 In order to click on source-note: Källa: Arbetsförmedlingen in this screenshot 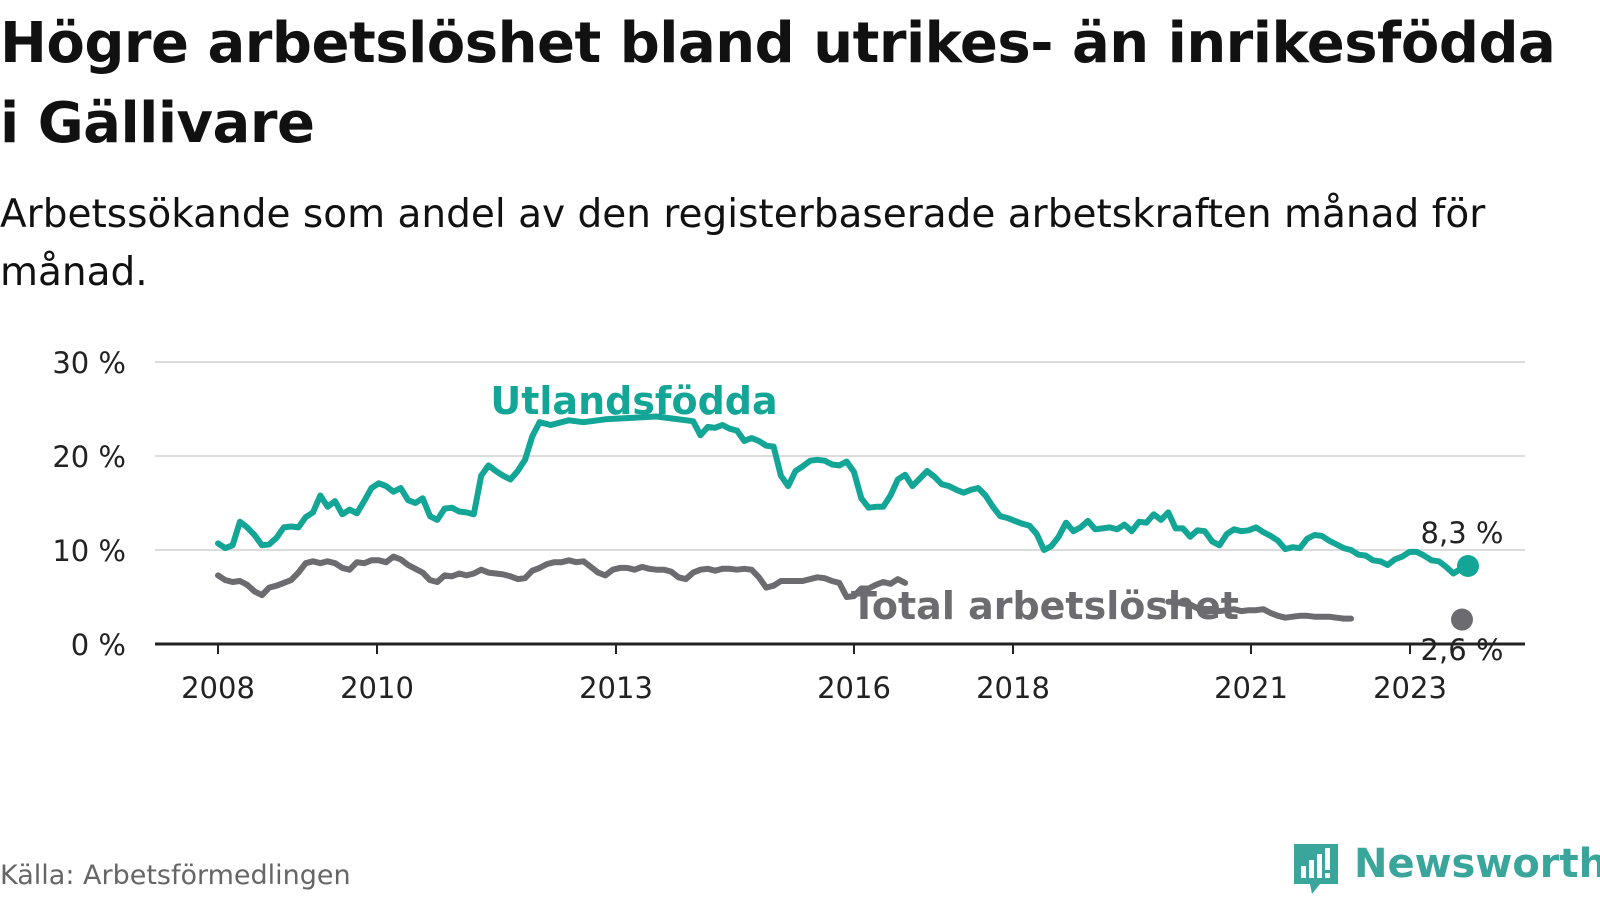, I will do `click(175, 875)`.